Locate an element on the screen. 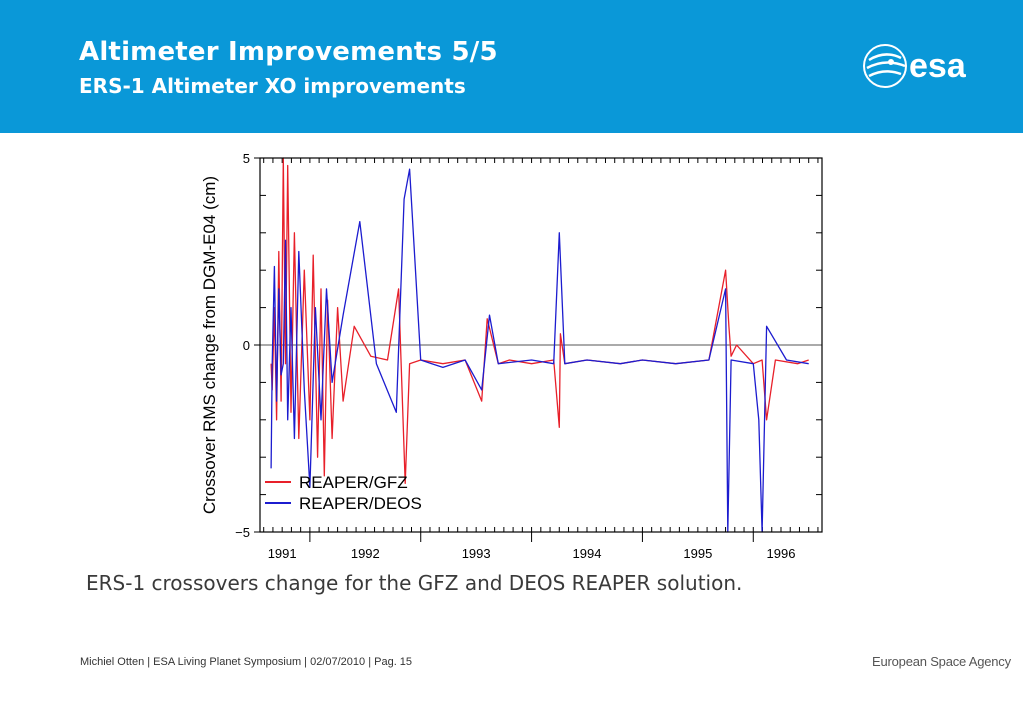 This screenshot has width=1023, height=708. x-tick-label: 1996 is located at coordinates (781, 553).